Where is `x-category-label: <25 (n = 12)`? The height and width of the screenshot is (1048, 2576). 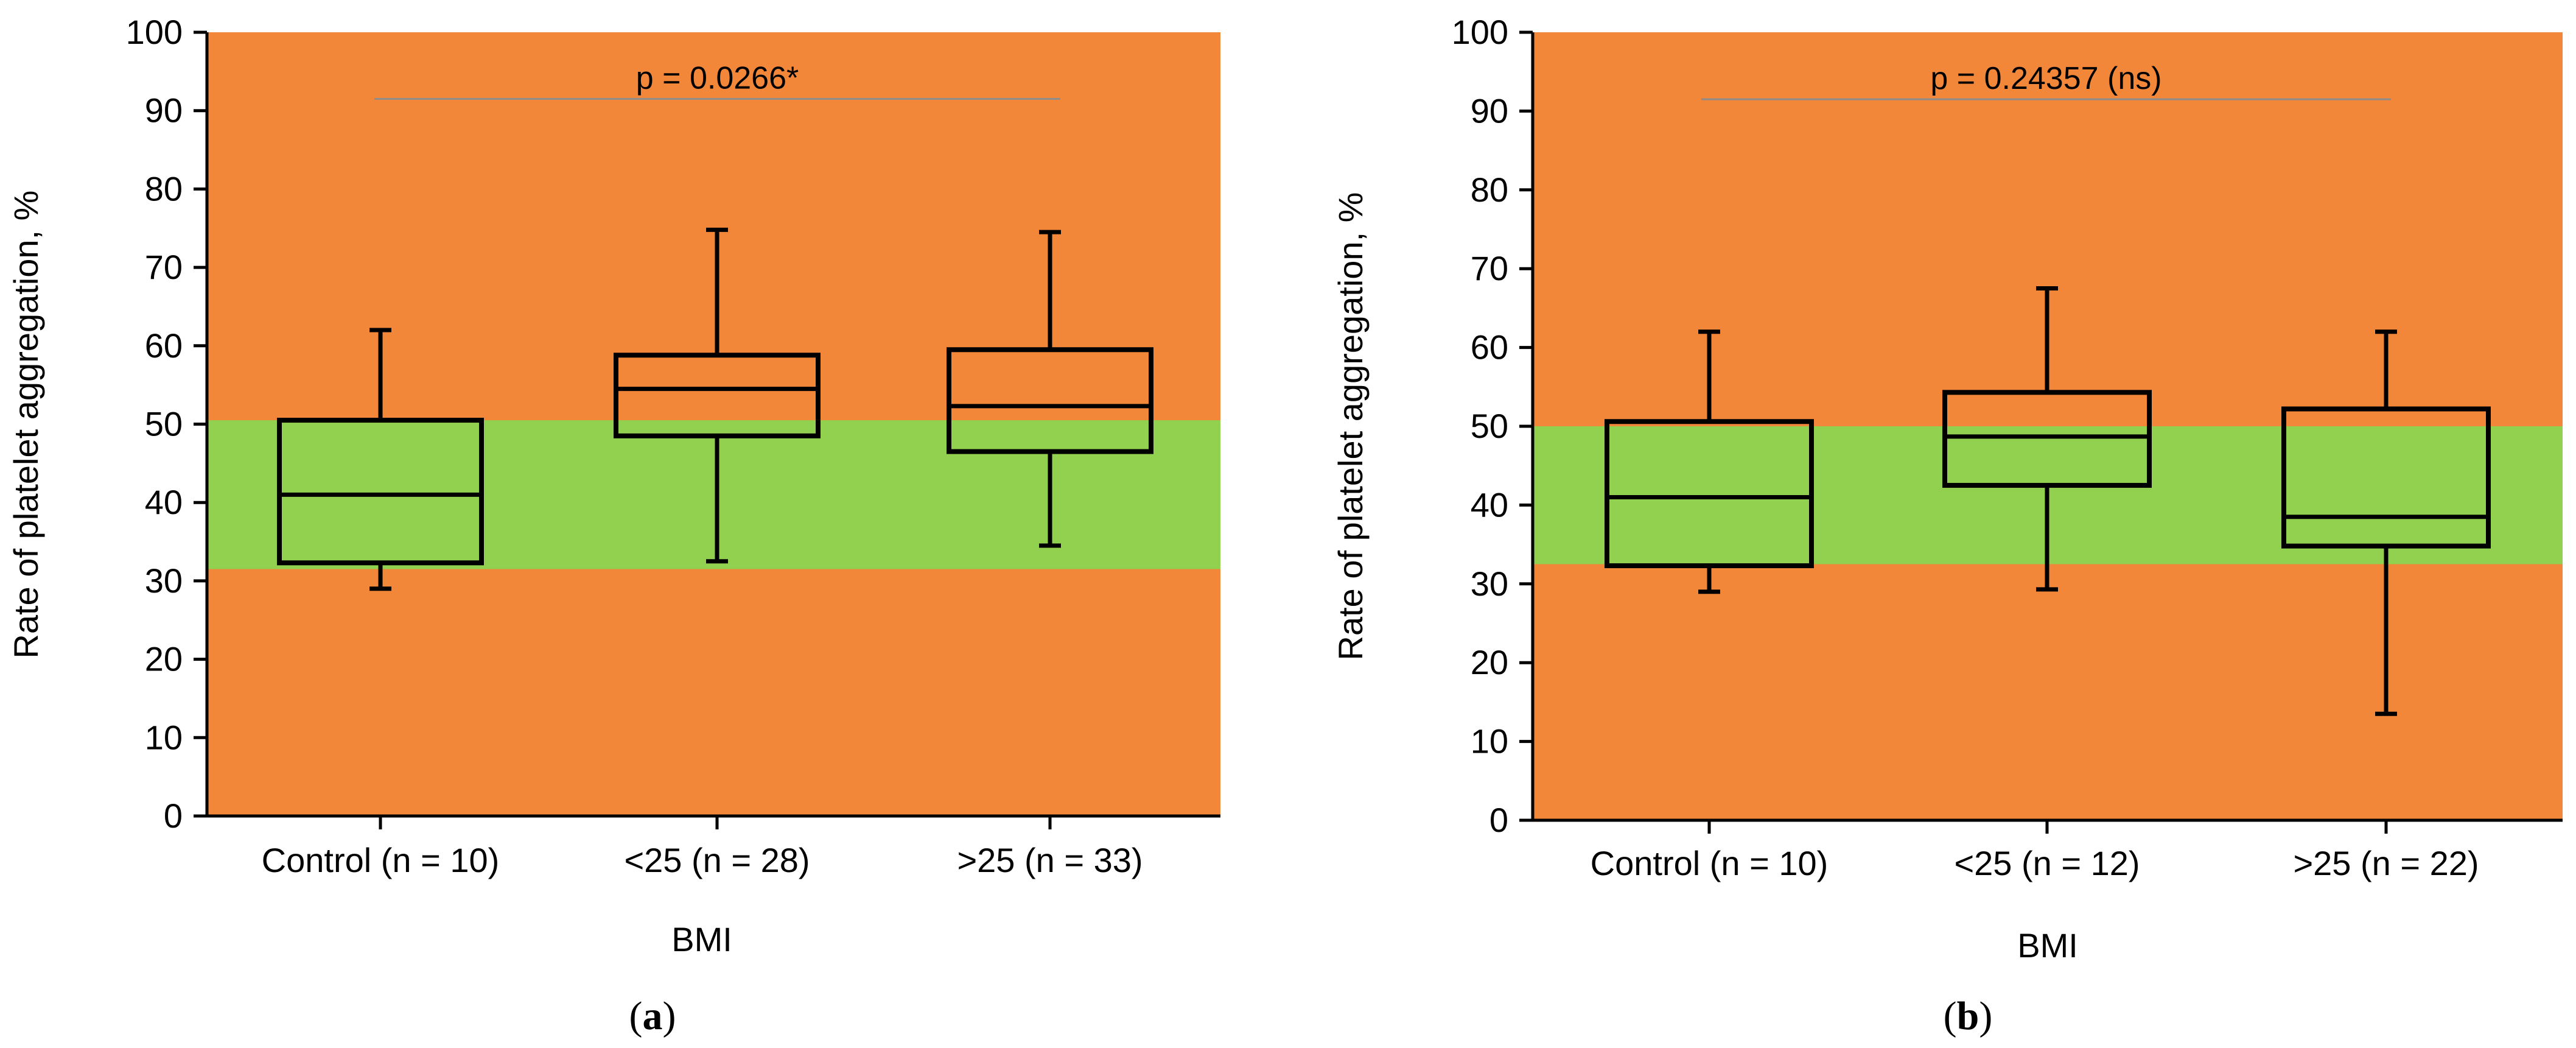
x-category-label: <25 (n = 12) is located at coordinates (2047, 863).